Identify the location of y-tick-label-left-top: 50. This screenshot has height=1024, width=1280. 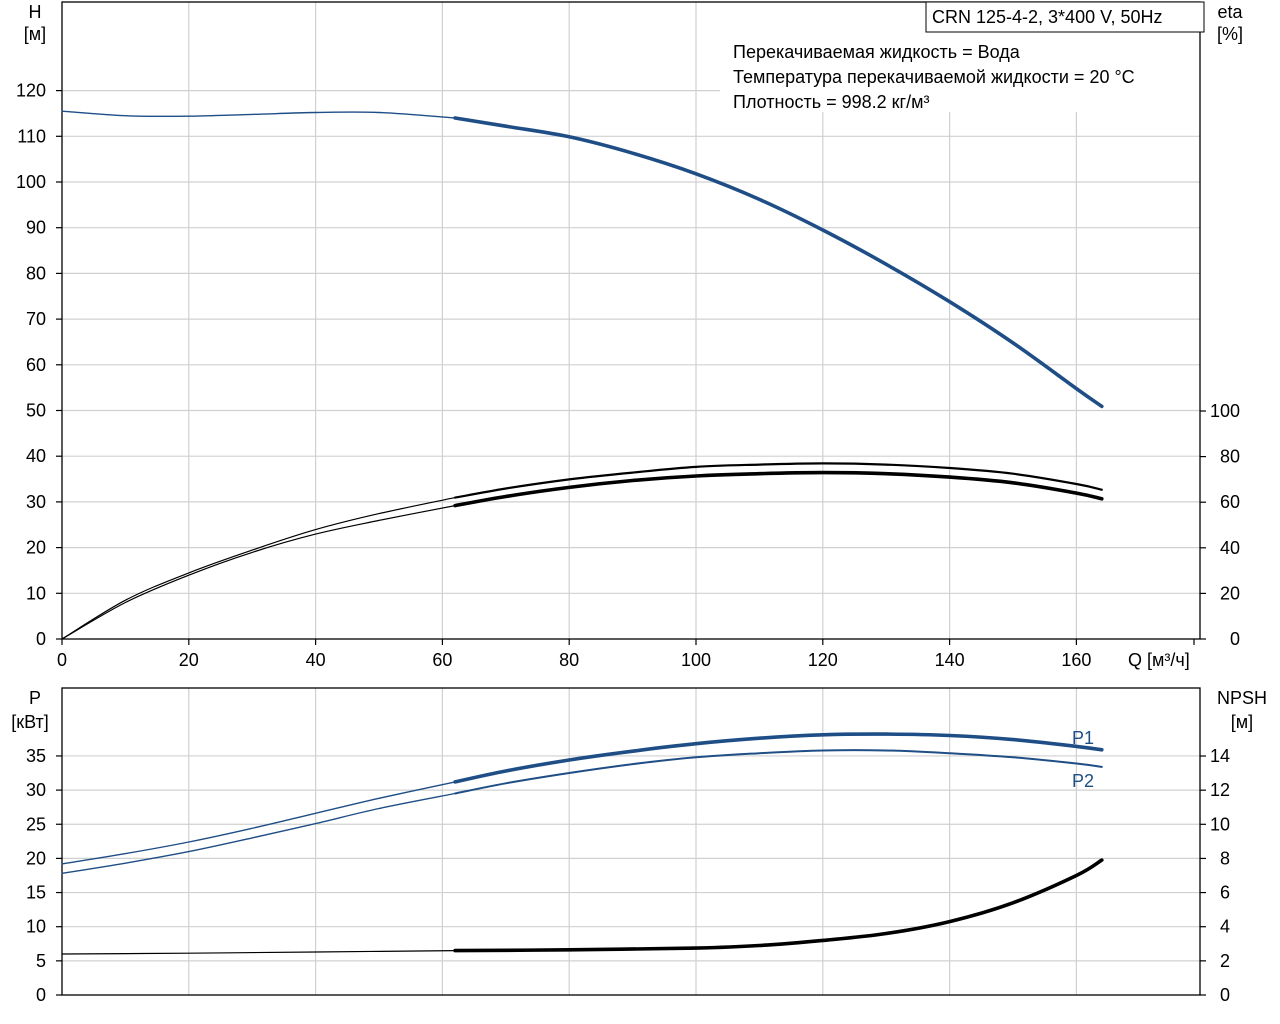
(36, 411).